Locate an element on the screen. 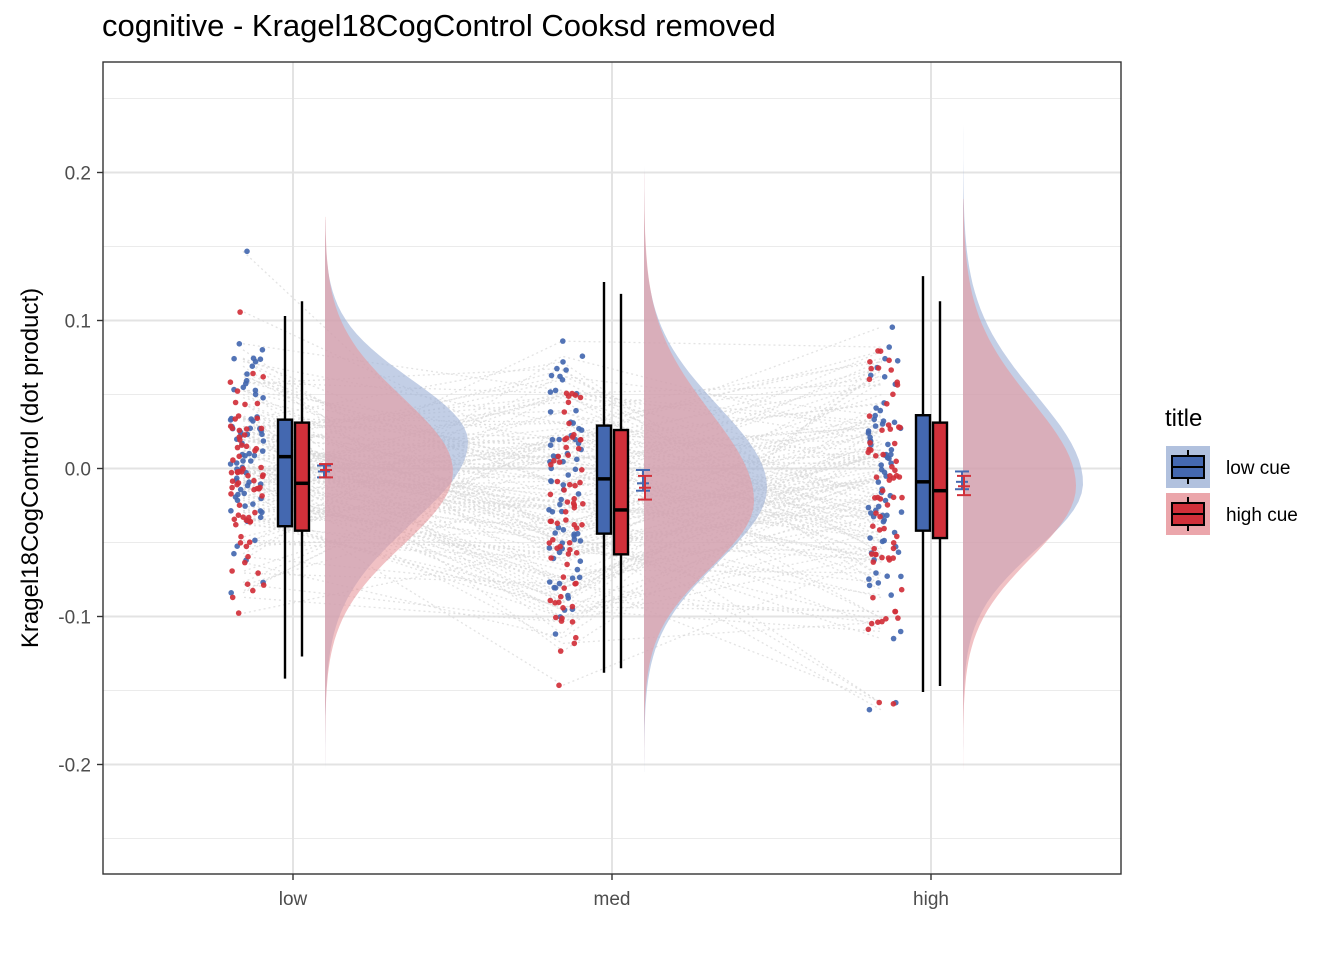 The image size is (1344, 960). errorbar-high-cue-high is located at coordinates (964, 485).